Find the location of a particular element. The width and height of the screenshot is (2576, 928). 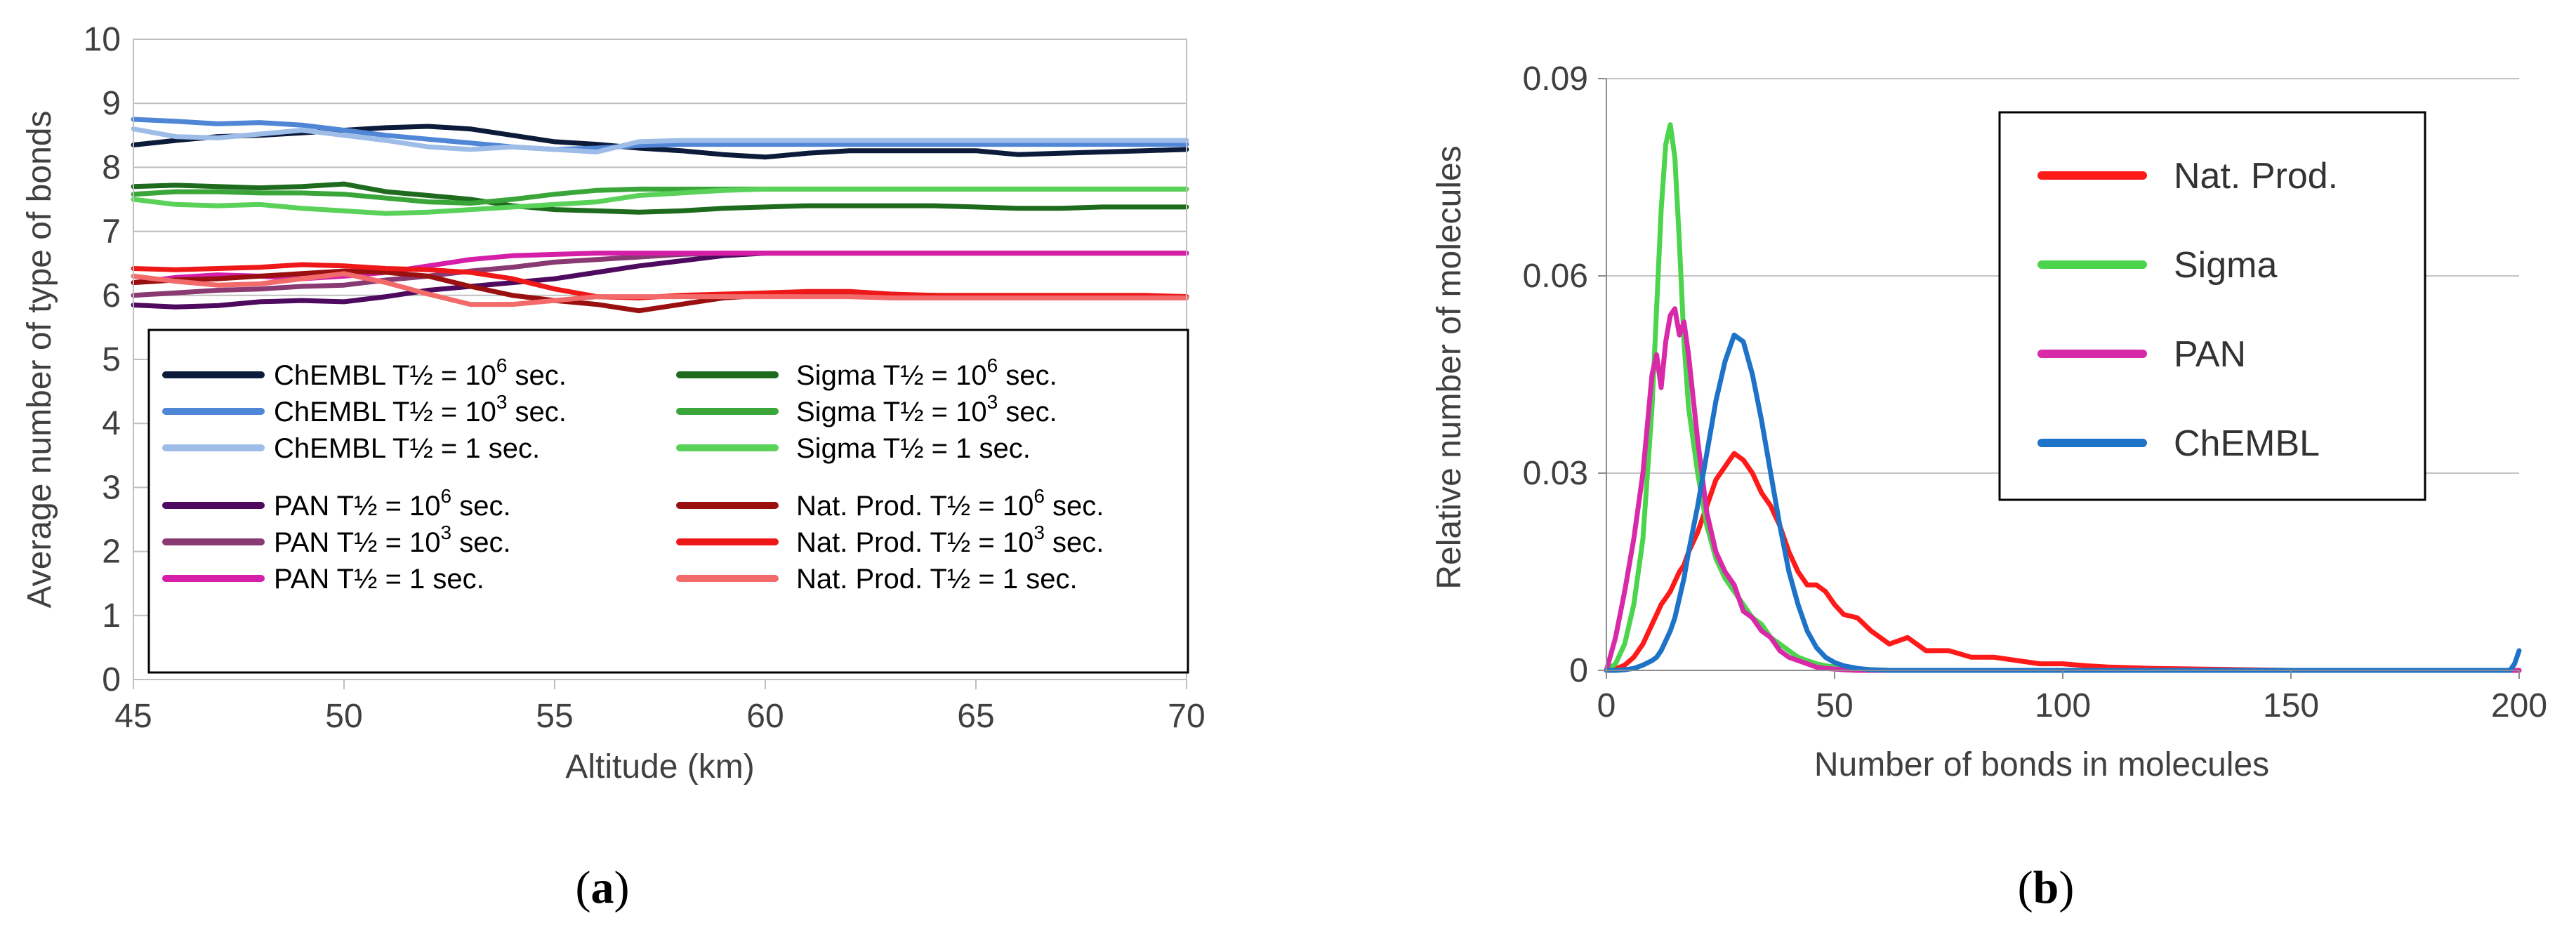

panel-b-x-ticks: 0 50 100 150 200 is located at coordinates (2072, 697).